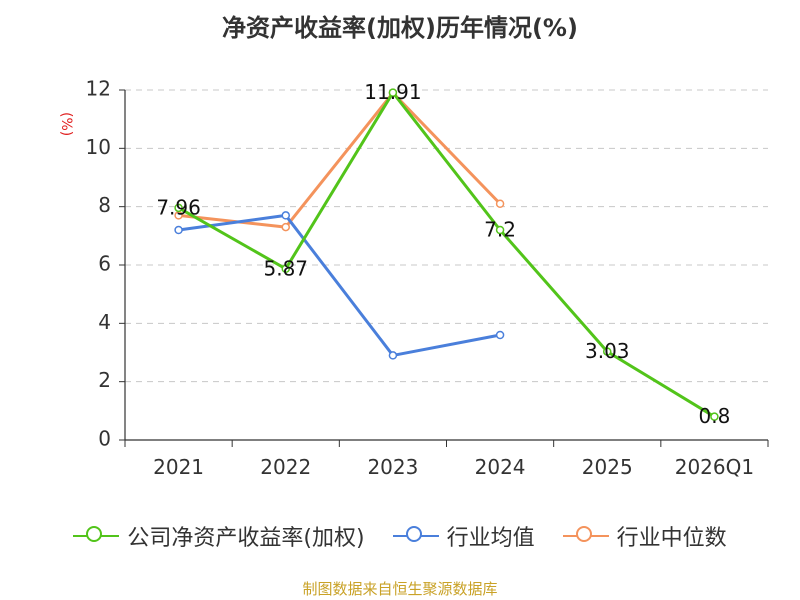  What do you see at coordinates (415, 536) in the screenshot?
I see `legend-swatch-industry-mean` at bounding box center [415, 536].